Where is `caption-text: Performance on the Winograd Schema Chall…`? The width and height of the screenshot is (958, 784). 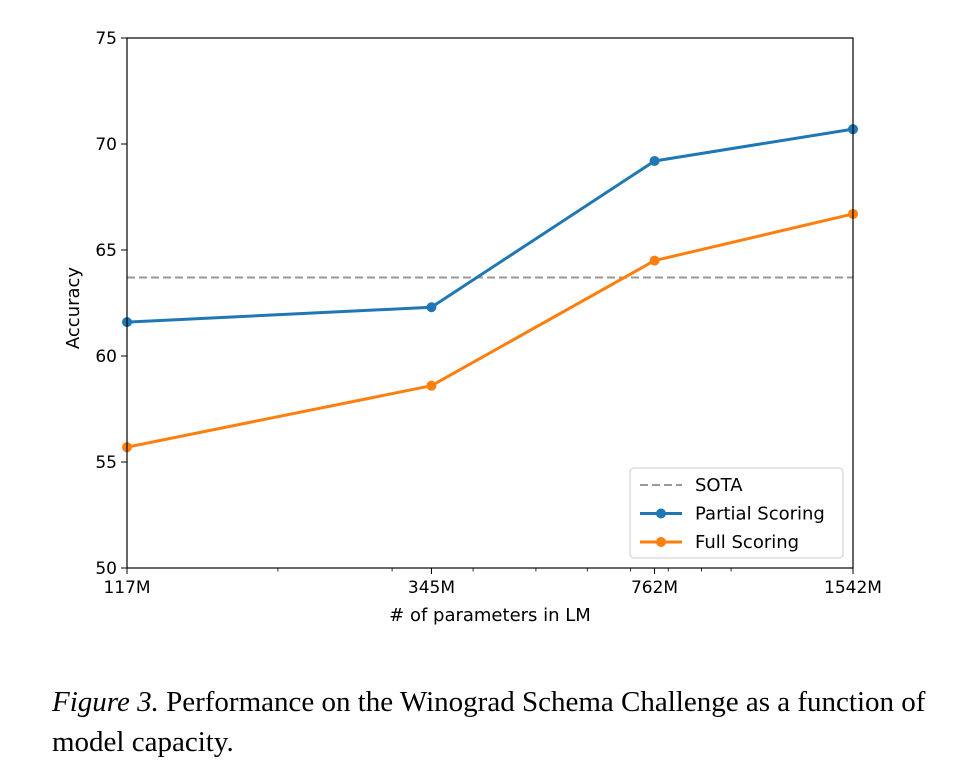
caption-text: Performance on the Winograd Schema Chall… is located at coordinates (489, 722).